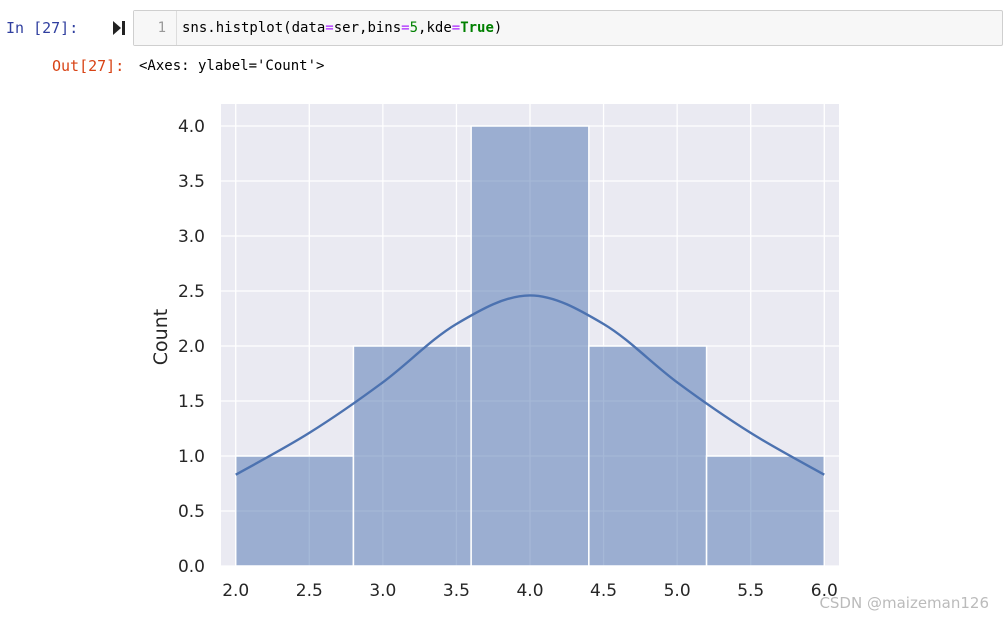 This screenshot has width=1005, height=619. Describe the element at coordinates (414, 28) in the screenshot. I see `code-number: 5` at that location.